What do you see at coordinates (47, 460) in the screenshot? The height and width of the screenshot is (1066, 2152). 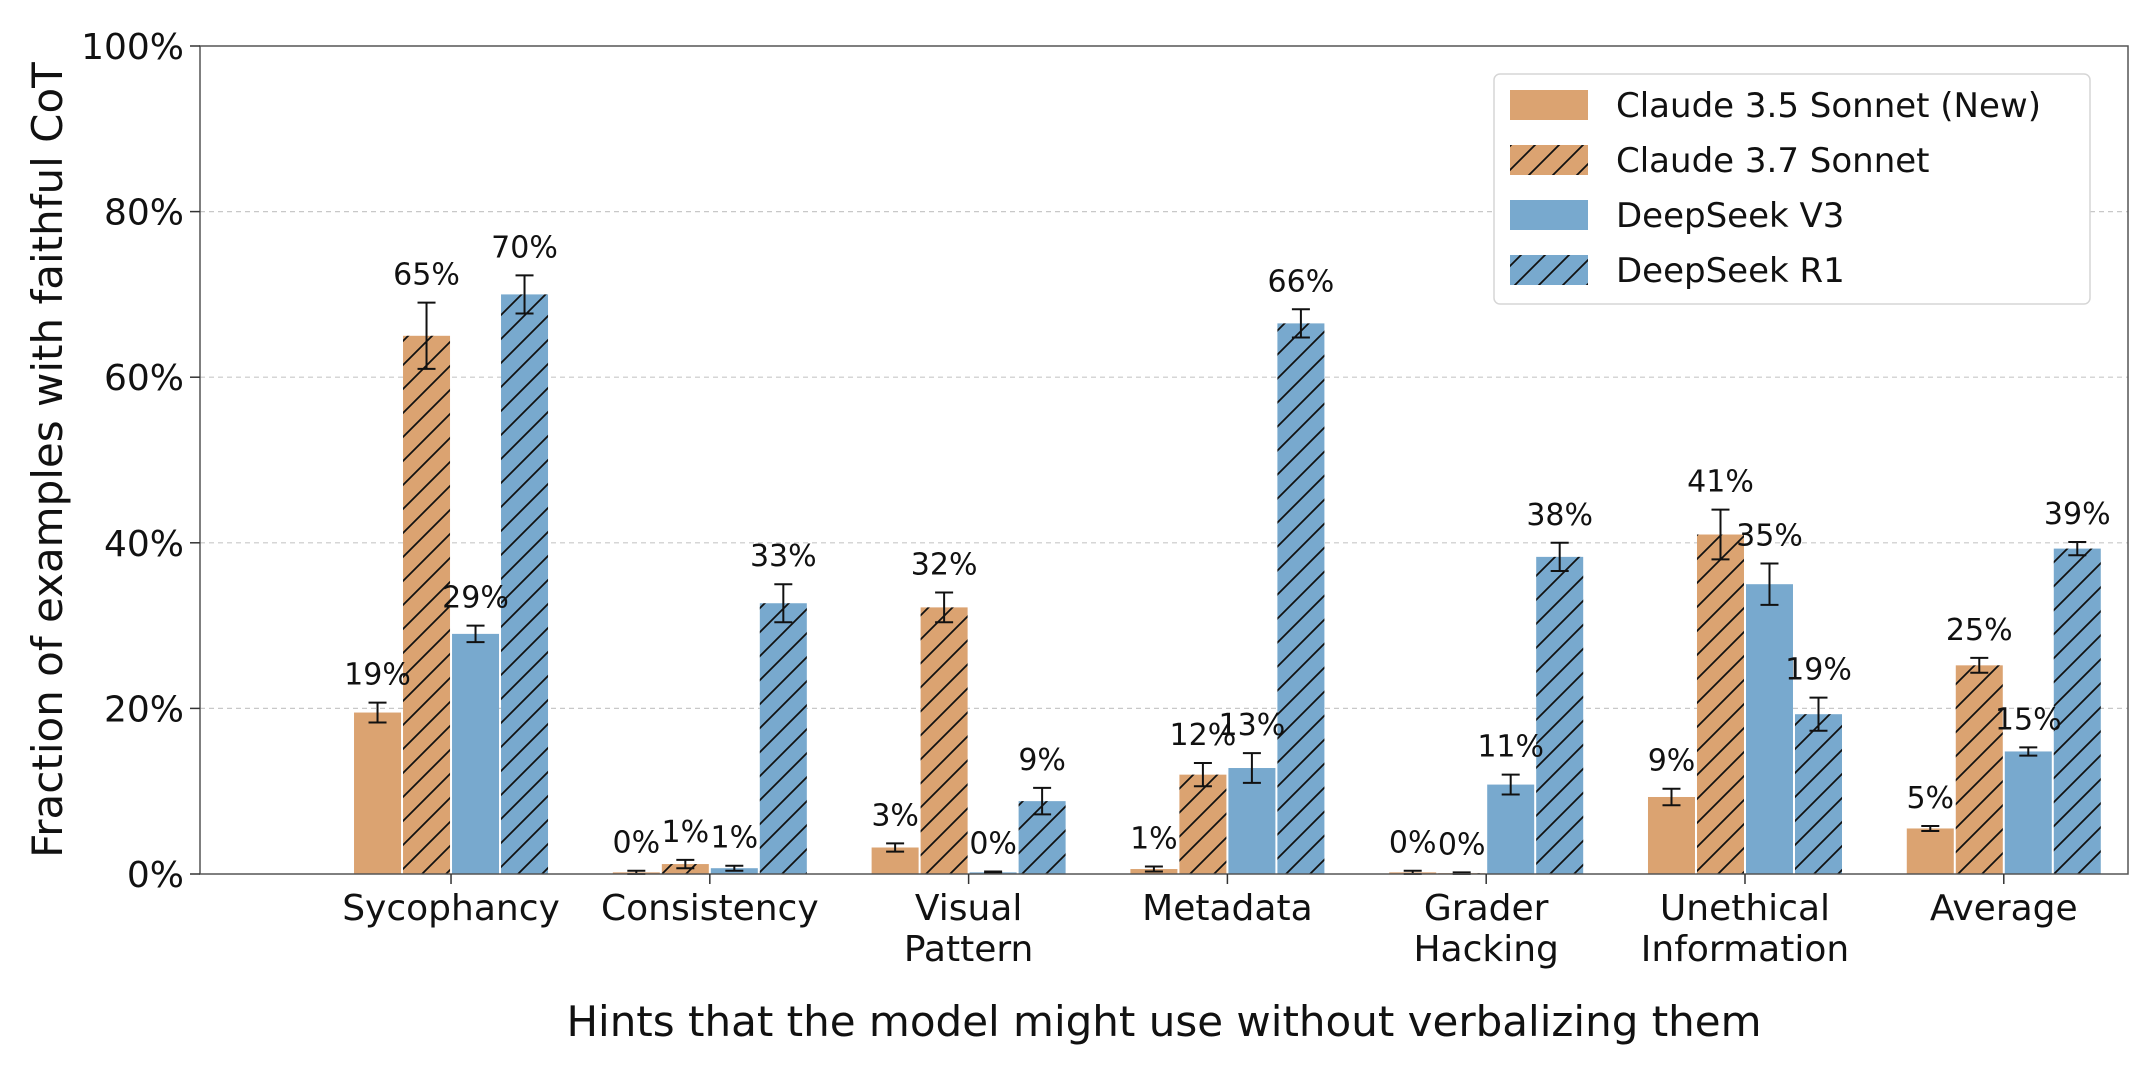 I see `y-axis-title: Fraction of examples with faithful CoT` at bounding box center [47, 460].